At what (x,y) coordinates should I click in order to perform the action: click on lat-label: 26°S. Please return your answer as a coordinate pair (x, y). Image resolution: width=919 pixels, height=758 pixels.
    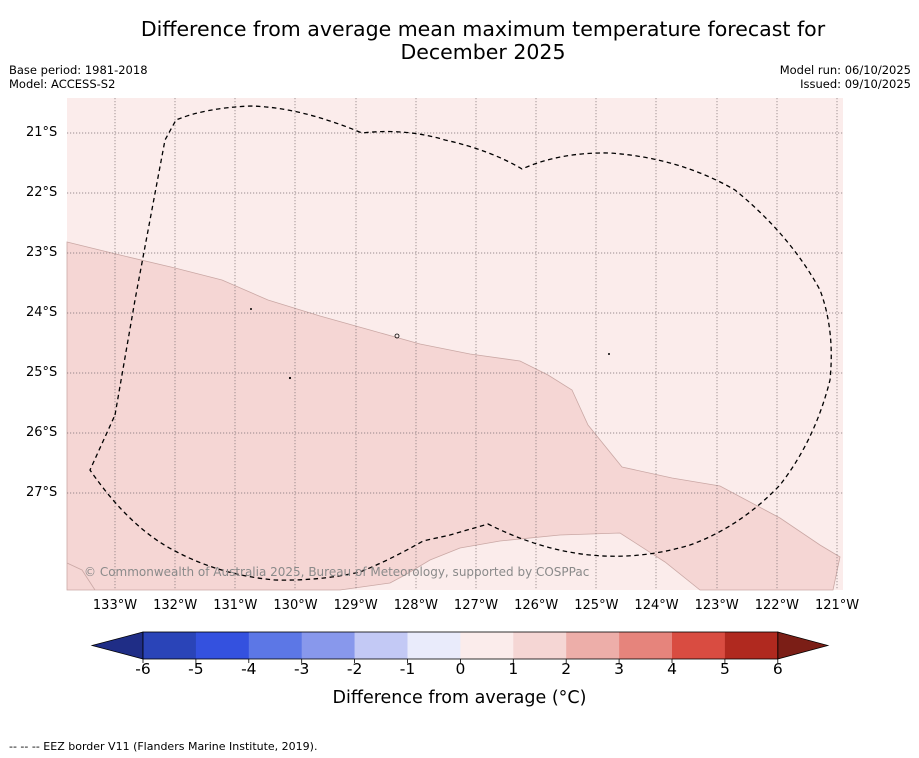
    Looking at the image, I should click on (42, 432).